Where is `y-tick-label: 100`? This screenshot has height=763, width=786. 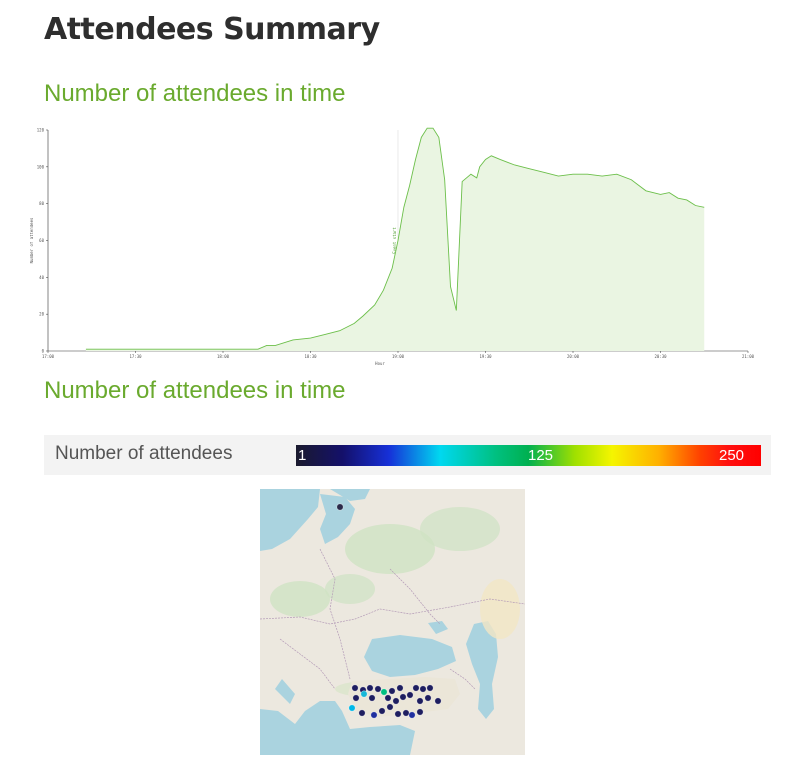
y-tick-label: 100 is located at coordinates (41, 166).